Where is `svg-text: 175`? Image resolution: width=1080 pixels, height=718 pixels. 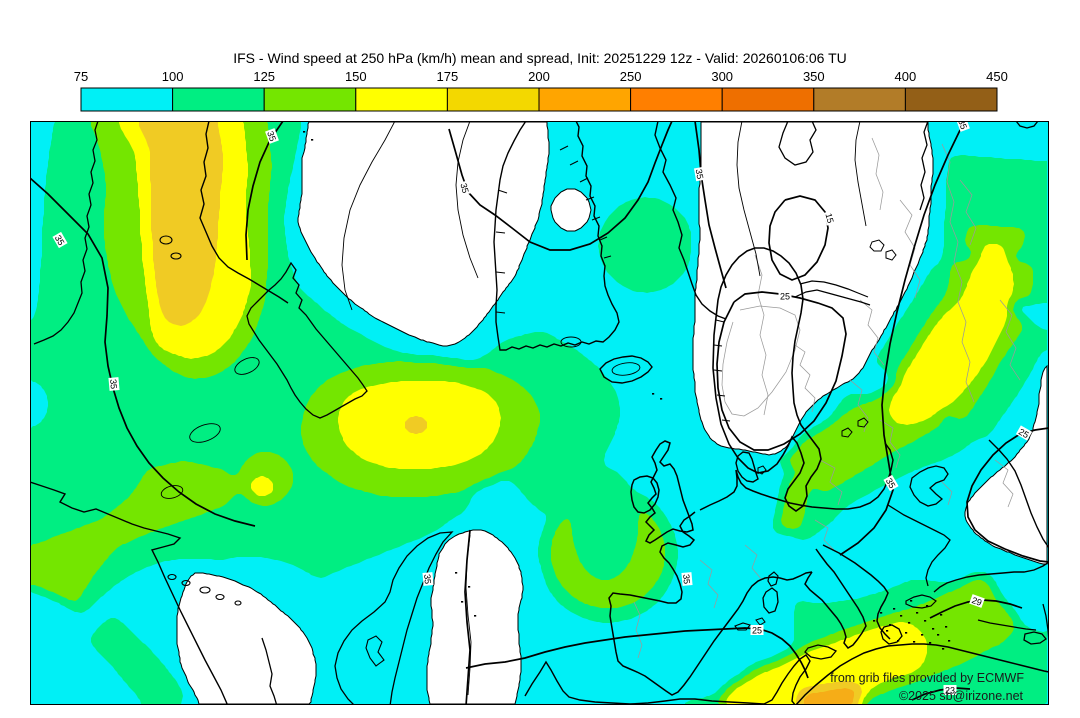
svg-text: 175 is located at coordinates (448, 76).